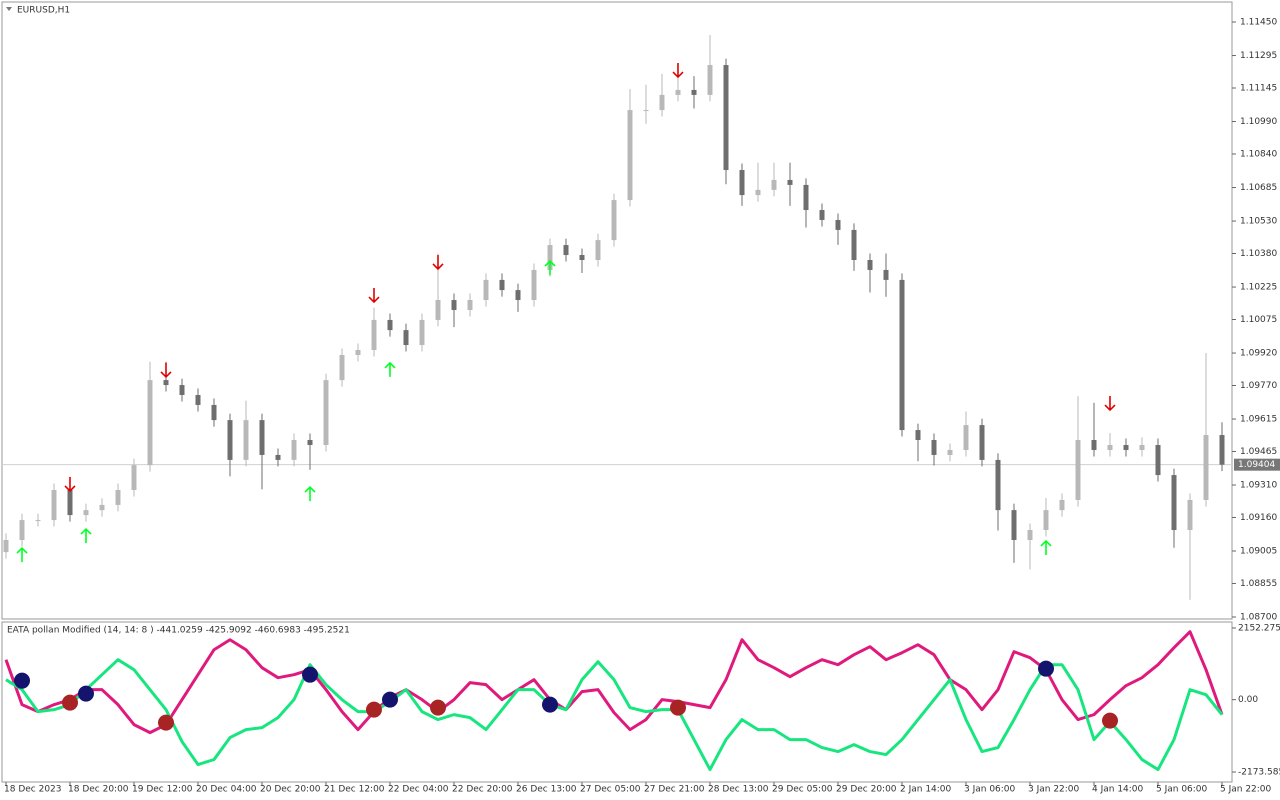 Image resolution: width=1280 pixels, height=800 pixels. What do you see at coordinates (1258, 486) in the screenshot?
I see `y-tick-label: 1.09310` at bounding box center [1258, 486].